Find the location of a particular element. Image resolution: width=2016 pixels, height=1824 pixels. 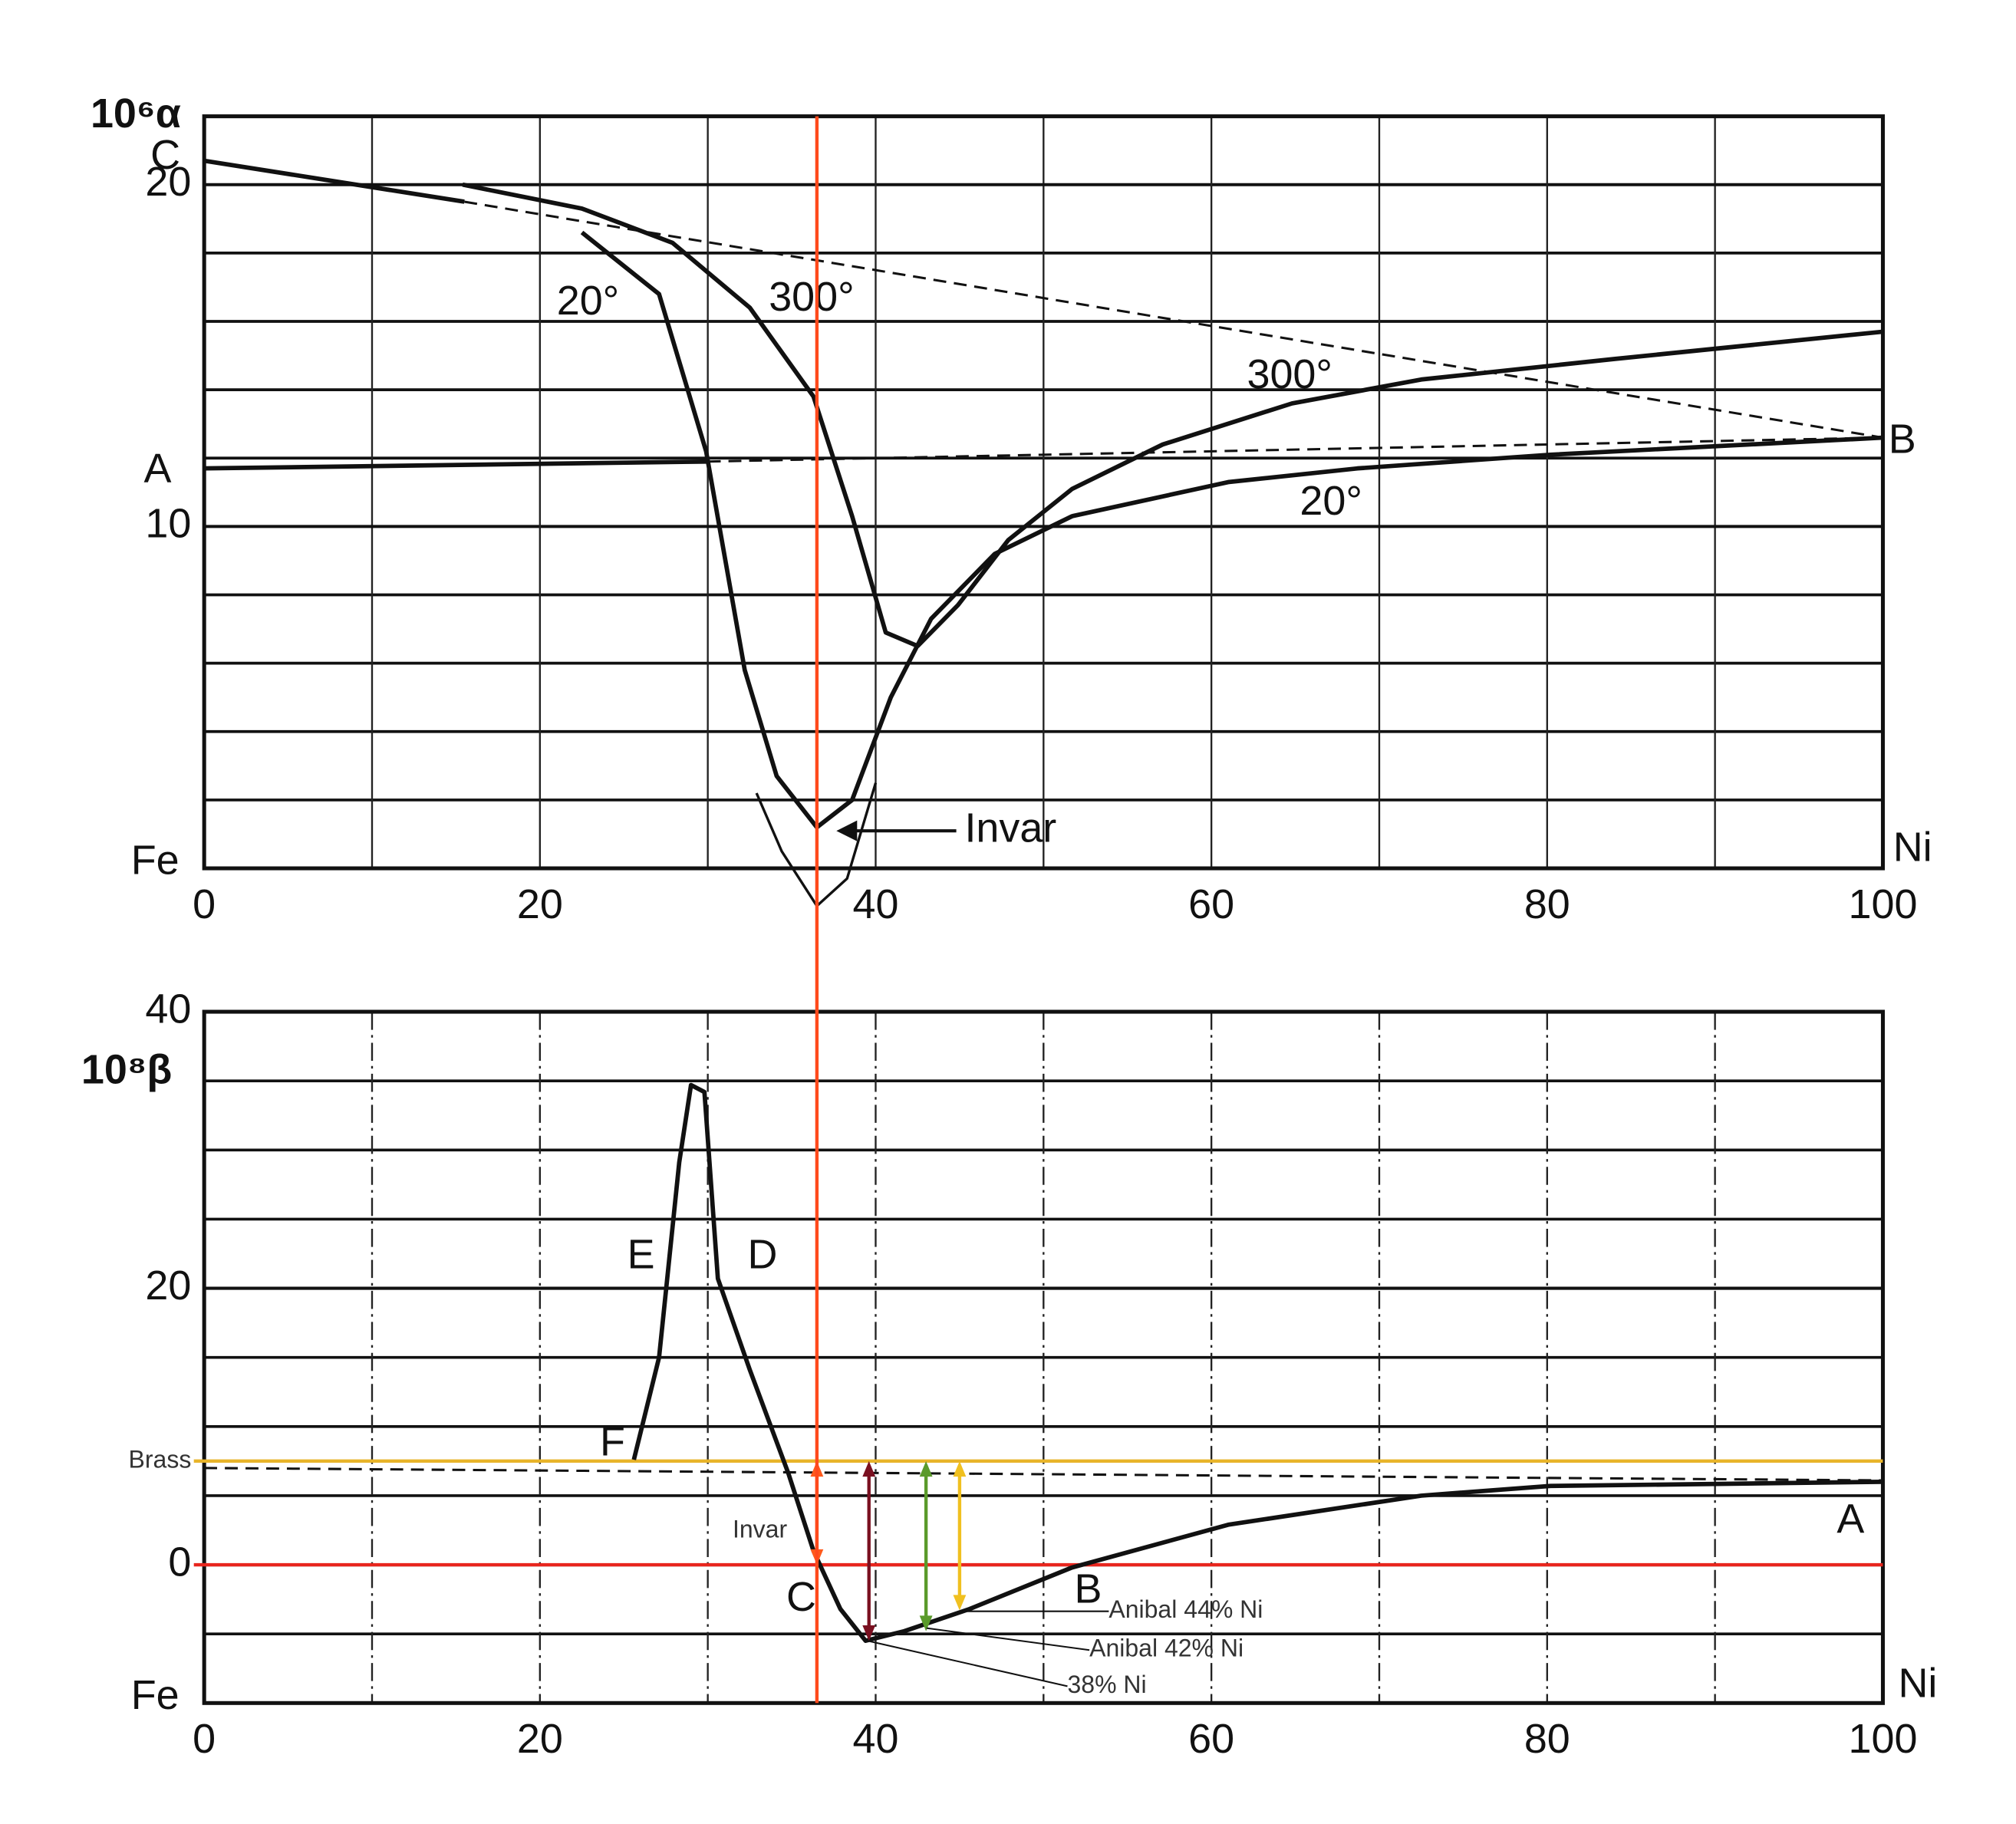

annotation: F is located at coordinates (612, 1442).